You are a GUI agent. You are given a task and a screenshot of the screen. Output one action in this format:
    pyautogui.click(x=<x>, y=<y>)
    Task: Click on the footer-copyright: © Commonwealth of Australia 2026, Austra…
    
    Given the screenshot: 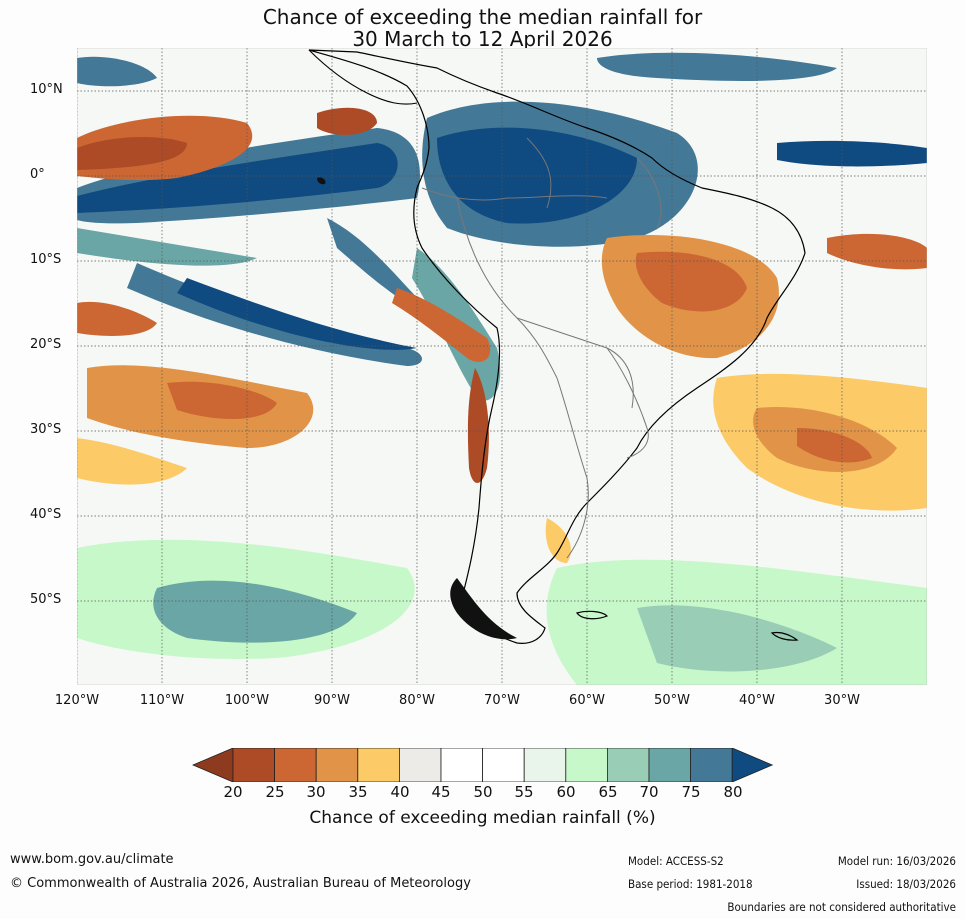 What is the action you would take?
    pyautogui.click(x=240, y=883)
    